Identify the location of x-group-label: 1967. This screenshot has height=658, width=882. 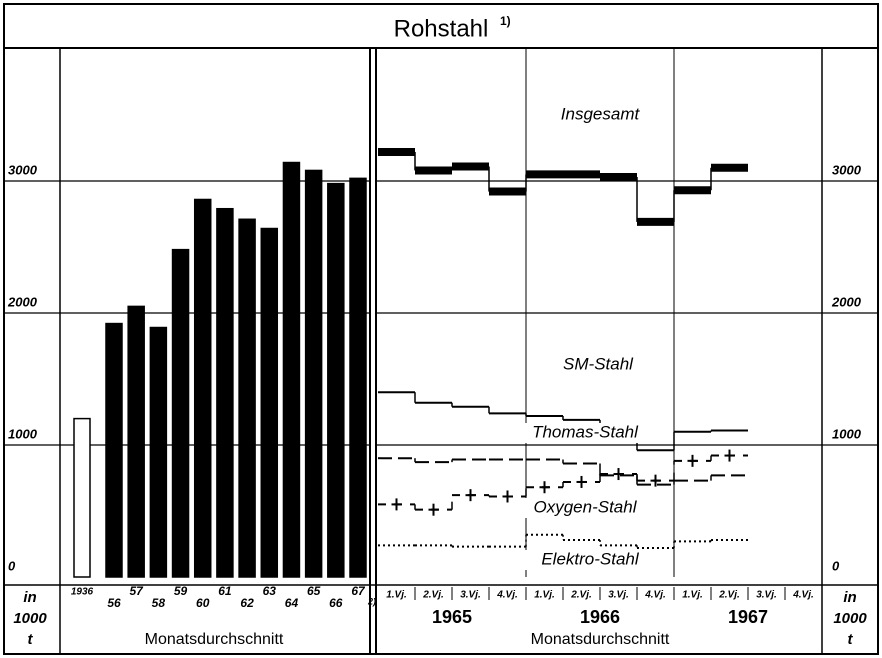
(748, 617).